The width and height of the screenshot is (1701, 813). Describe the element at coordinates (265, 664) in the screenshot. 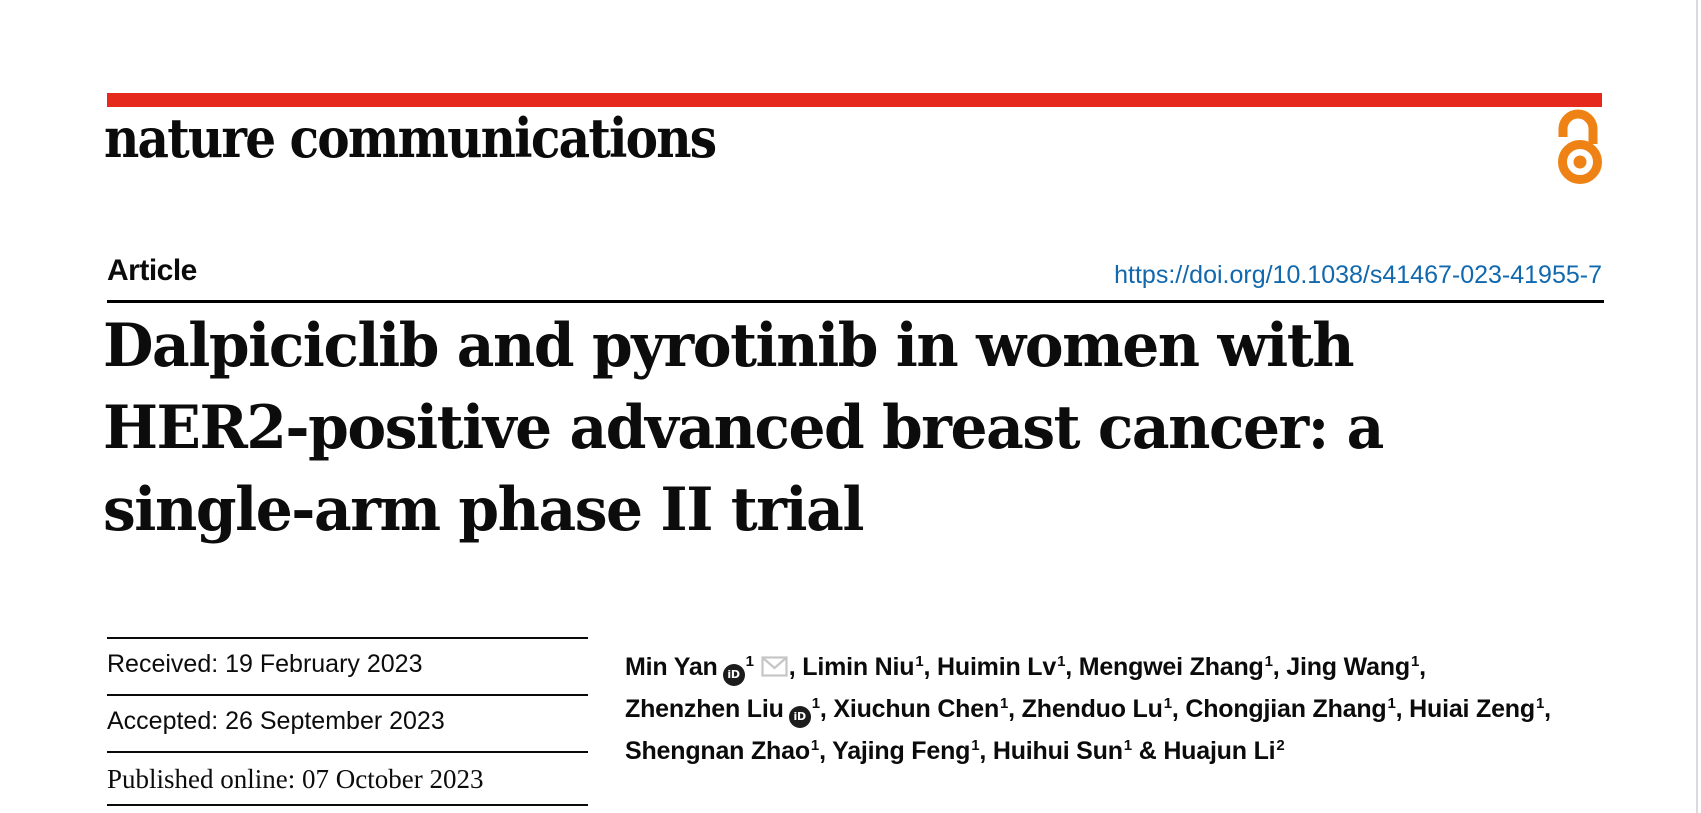

I see `received-date: Received: 19 February 2023` at that location.